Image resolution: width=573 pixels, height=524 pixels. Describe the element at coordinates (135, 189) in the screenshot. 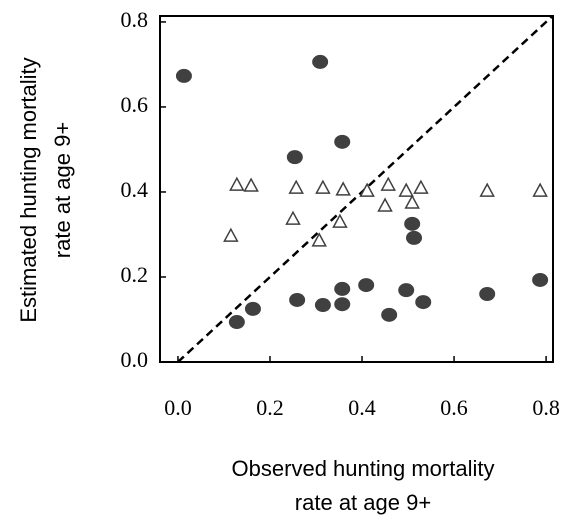

I see `y-tick-label: 0.4` at that location.